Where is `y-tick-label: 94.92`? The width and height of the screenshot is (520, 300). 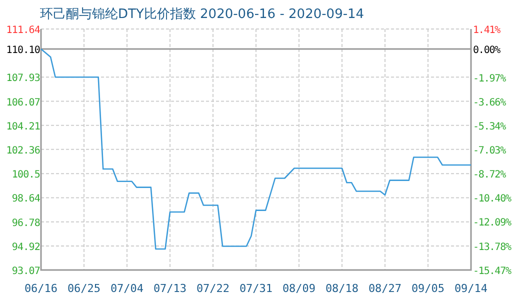 y-tick-label: 94.92 is located at coordinates (26, 247).